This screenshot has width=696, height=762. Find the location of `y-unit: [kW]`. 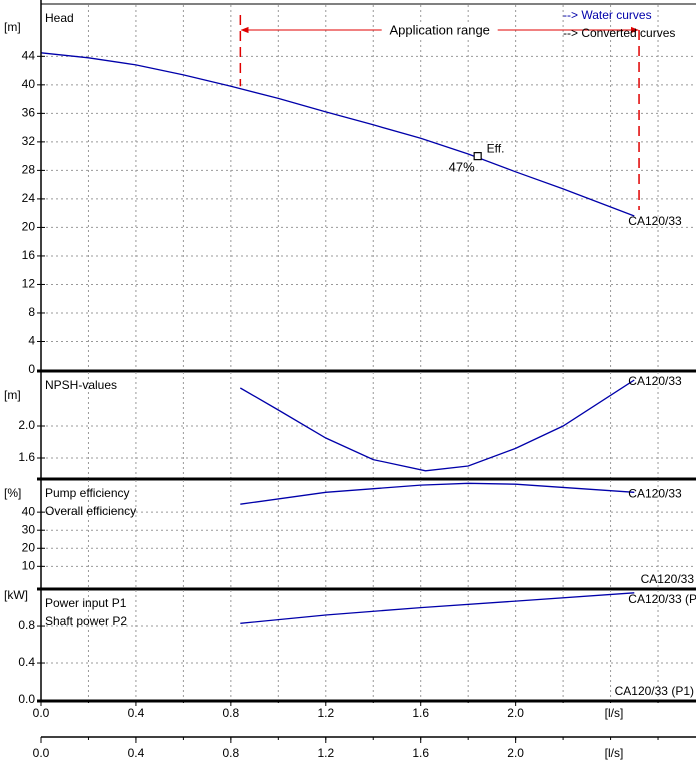

y-unit: [kW] is located at coordinates (16, 595).